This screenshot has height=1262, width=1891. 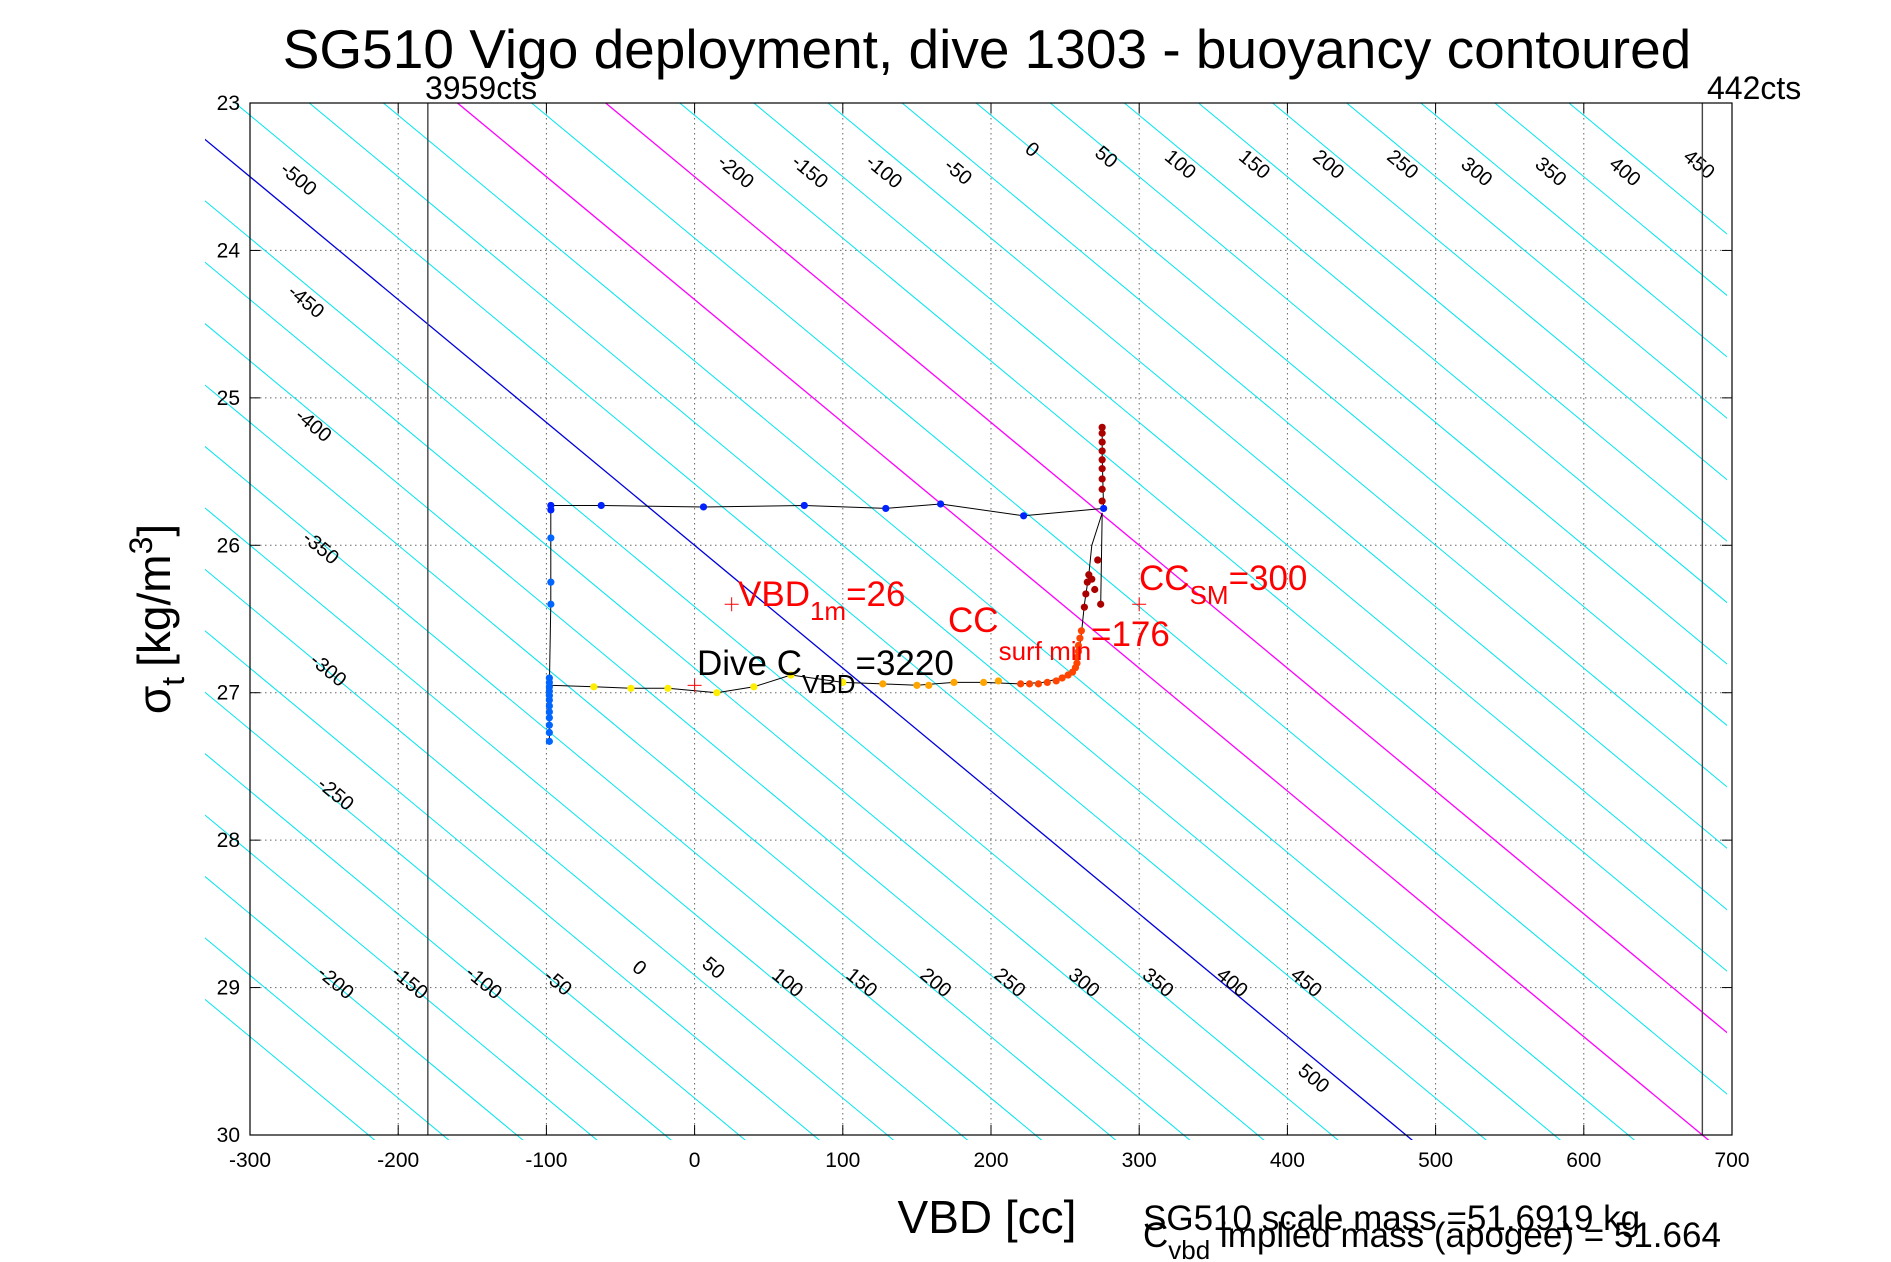 I want to click on x-tick-label: 600, so click(x=1583, y=1160).